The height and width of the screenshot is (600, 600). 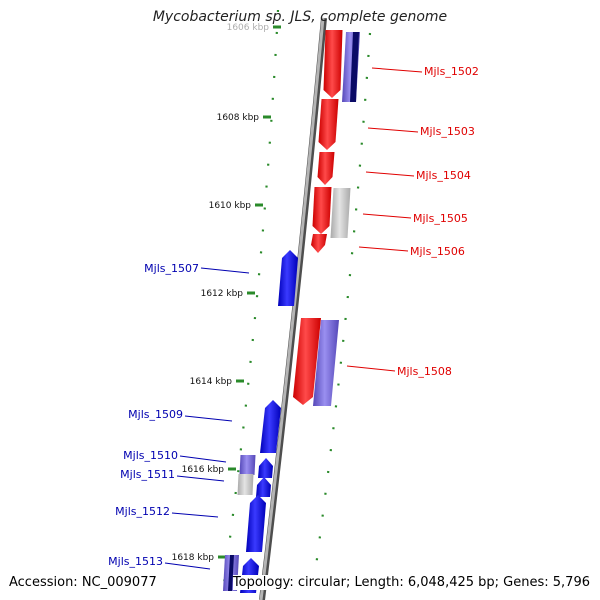 What do you see at coordinates (250, 304) in the screenshot?
I see `tick-ring-inner` at bounding box center [250, 304].